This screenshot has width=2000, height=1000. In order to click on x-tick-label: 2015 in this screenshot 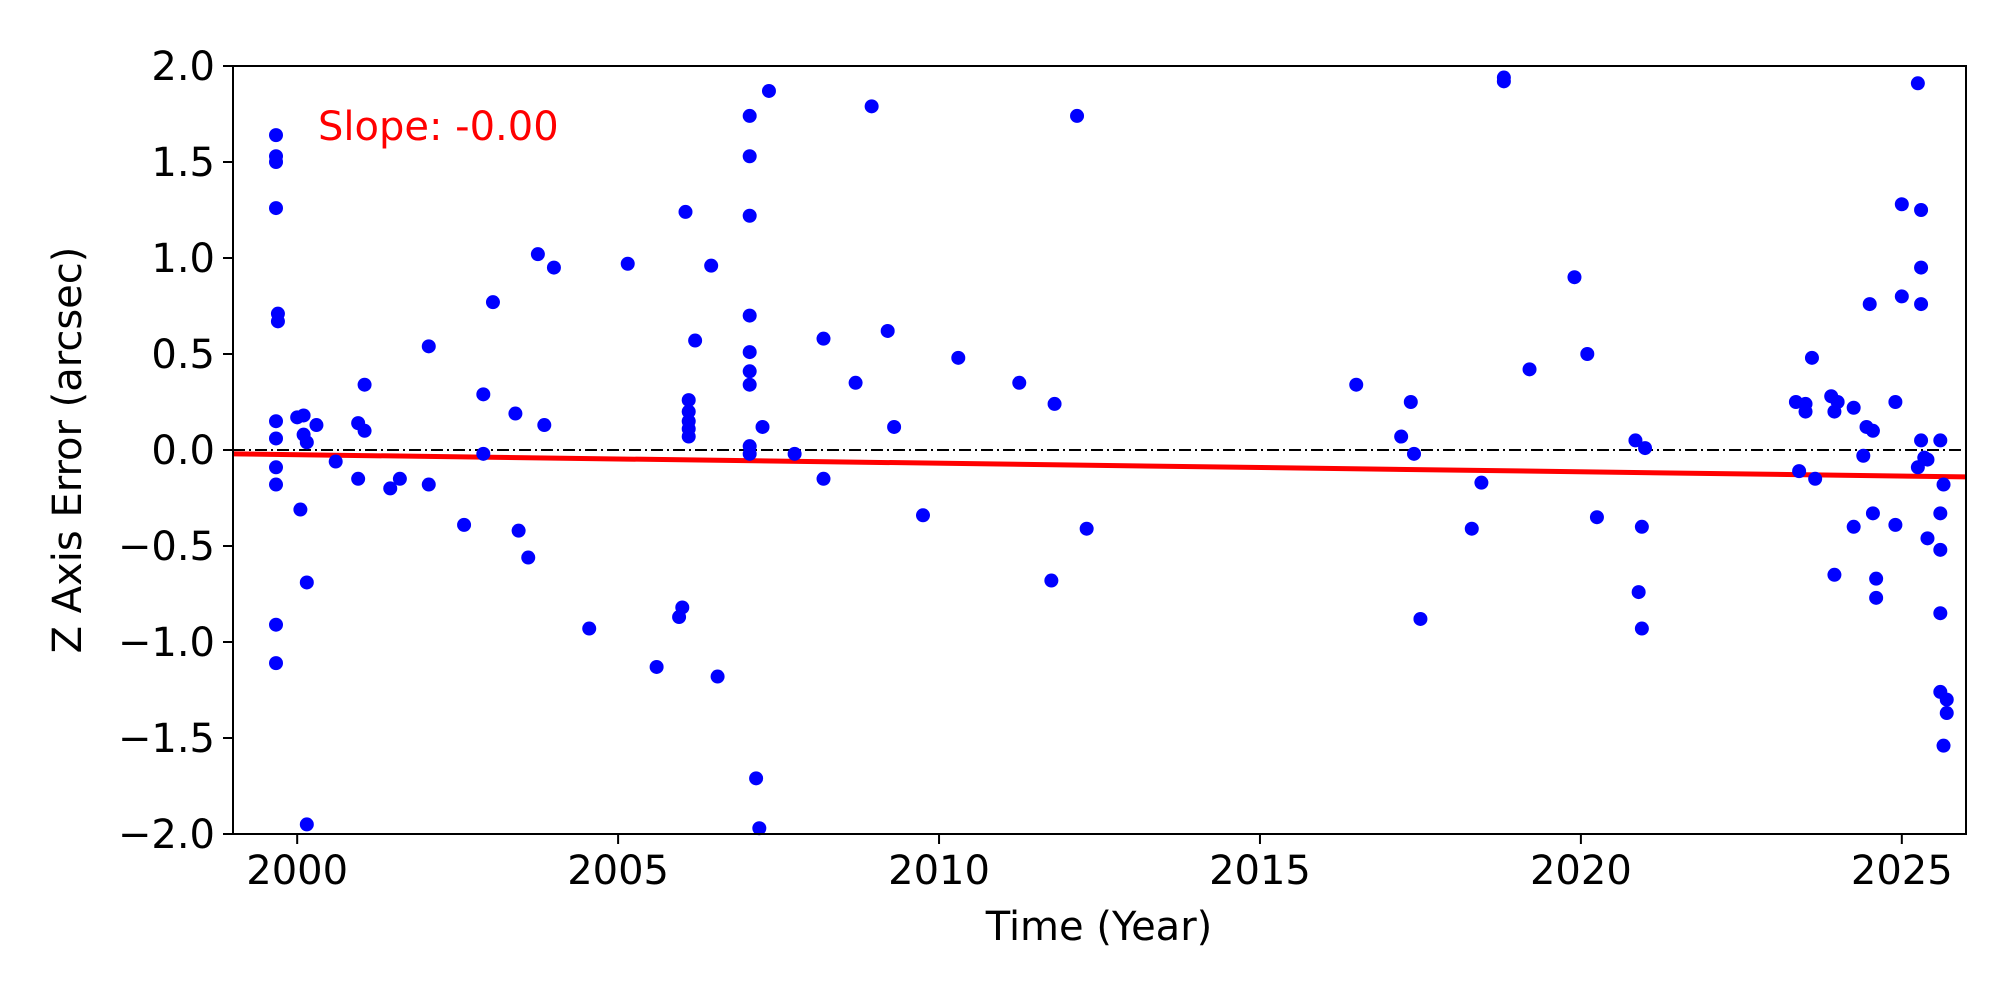, I will do `click(1260, 871)`.